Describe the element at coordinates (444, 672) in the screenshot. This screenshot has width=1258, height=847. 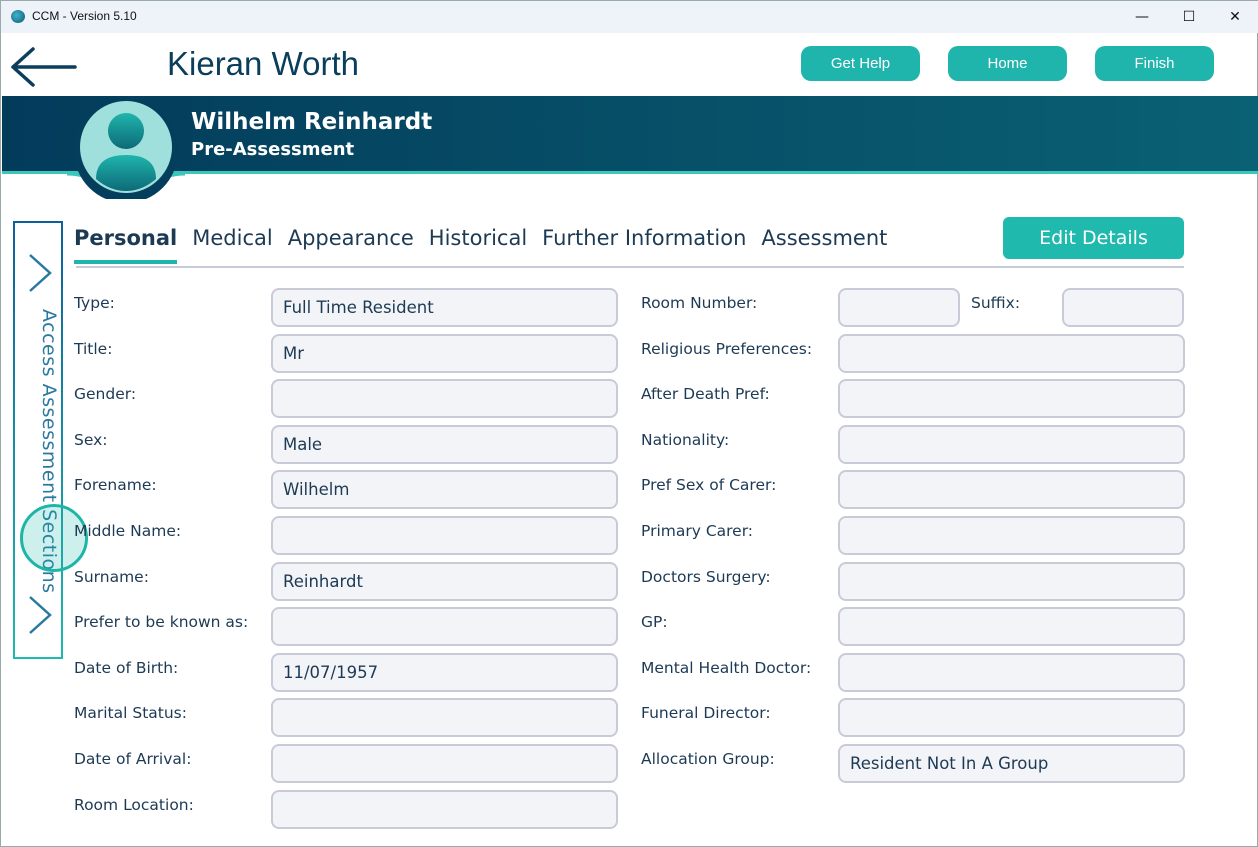
I see `date-of-birth-input: 11/07/1957` at that location.